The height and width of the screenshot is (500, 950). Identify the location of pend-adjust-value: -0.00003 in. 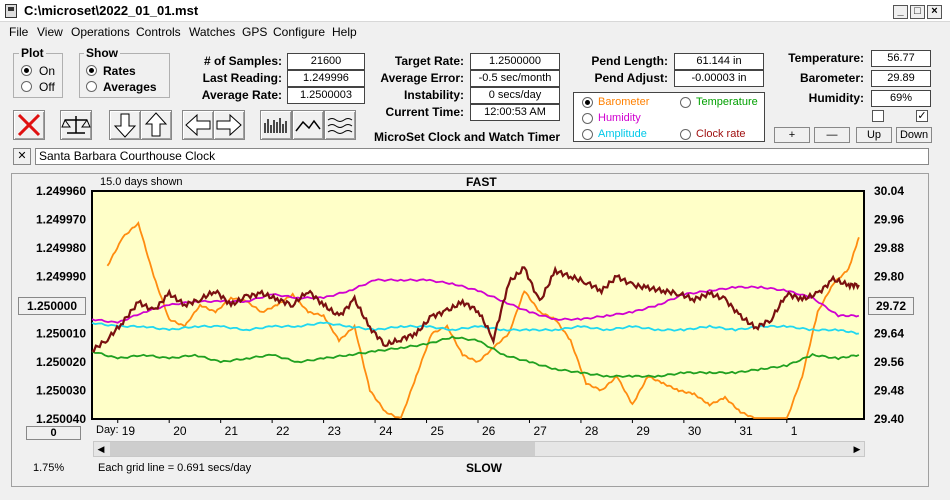
(719, 78).